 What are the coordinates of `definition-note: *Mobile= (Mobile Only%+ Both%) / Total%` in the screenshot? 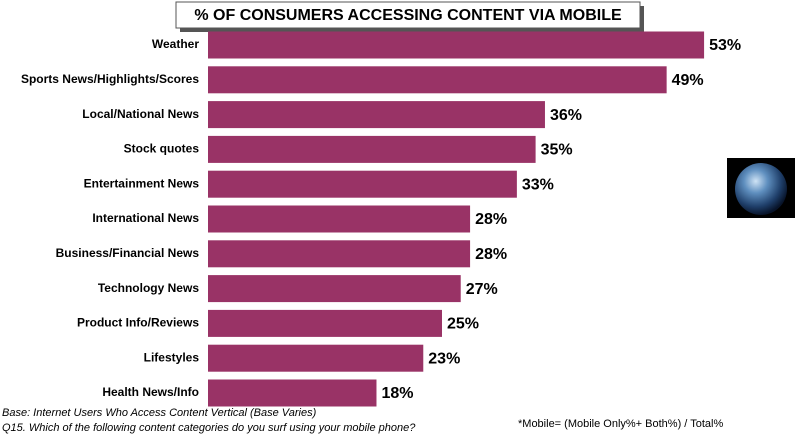 It's located at (620, 424).